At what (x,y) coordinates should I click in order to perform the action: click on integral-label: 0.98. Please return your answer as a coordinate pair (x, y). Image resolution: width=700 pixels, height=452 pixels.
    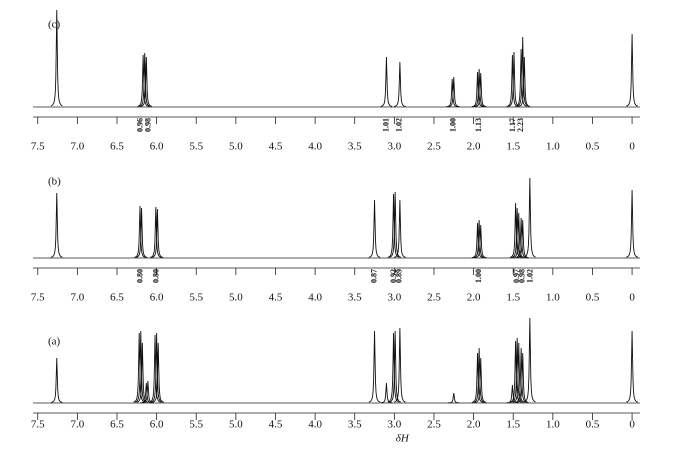
    Looking at the image, I should click on (148, 125).